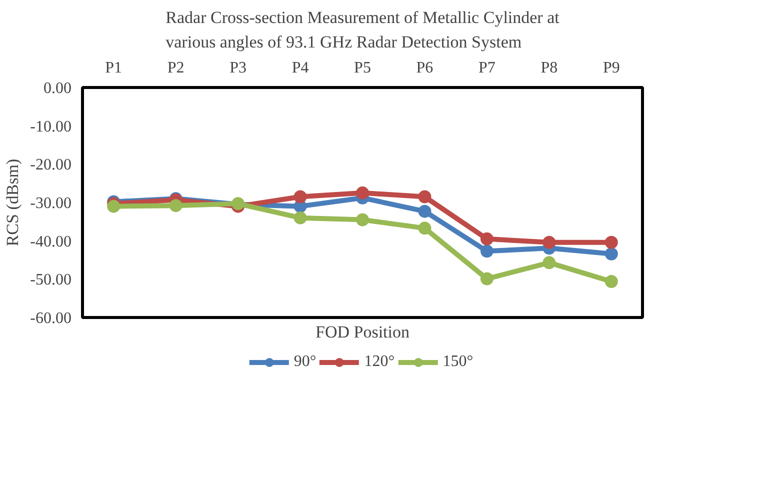 The height and width of the screenshot is (501, 772). What do you see at coordinates (305, 362) in the screenshot?
I see `legend-label: 90°` at bounding box center [305, 362].